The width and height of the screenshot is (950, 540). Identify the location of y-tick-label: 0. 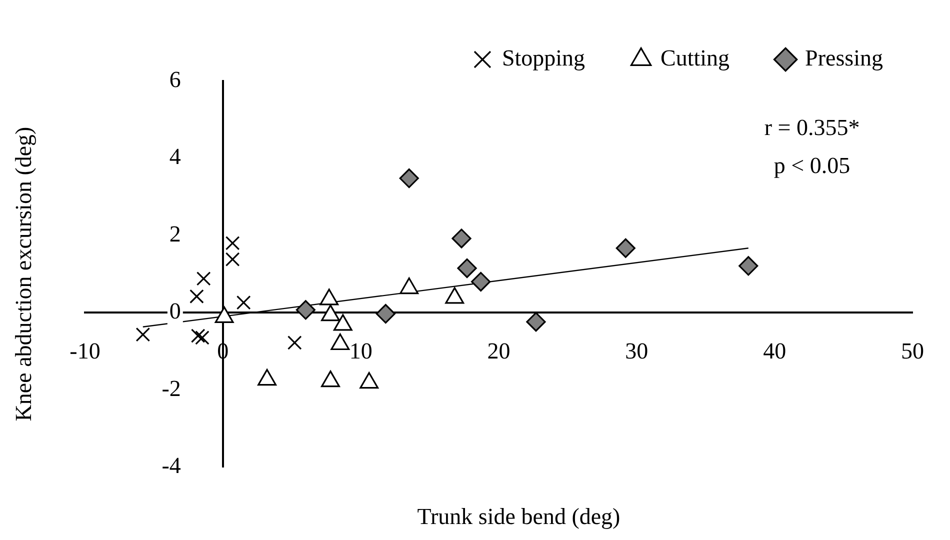
(175, 311).